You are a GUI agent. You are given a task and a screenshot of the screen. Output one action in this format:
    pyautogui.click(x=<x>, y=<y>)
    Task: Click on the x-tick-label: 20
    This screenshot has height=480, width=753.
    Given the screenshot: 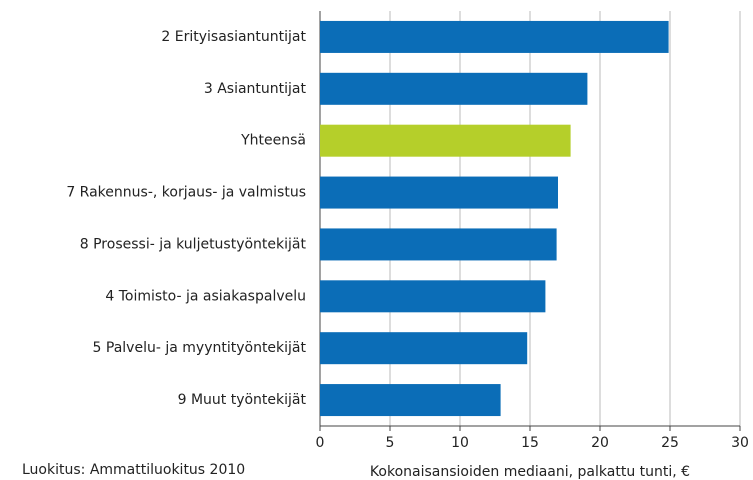 What is the action you would take?
    pyautogui.click(x=600, y=443)
    